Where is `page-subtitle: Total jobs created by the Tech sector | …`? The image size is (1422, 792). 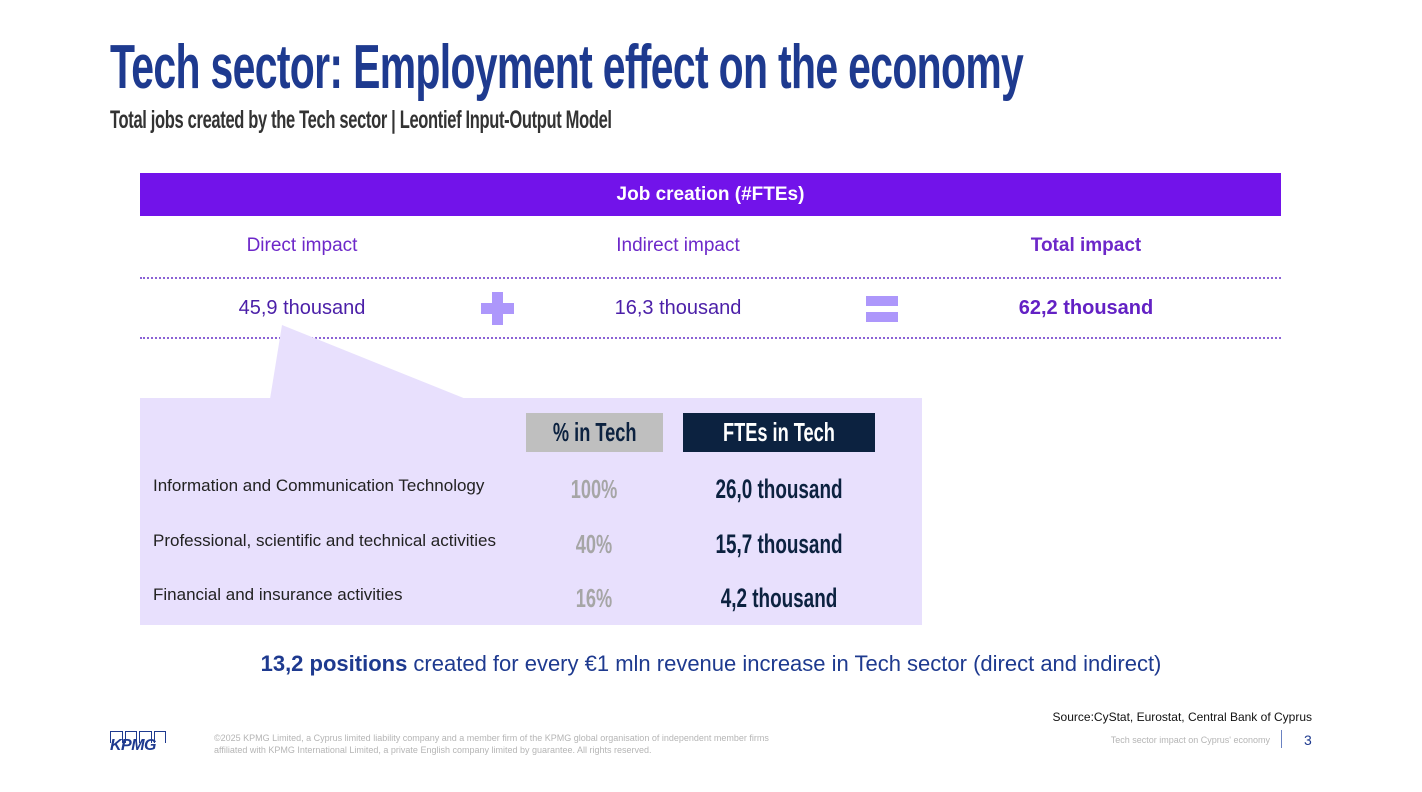
page-subtitle: Total jobs created by the Tech sector | … is located at coordinates (361, 120).